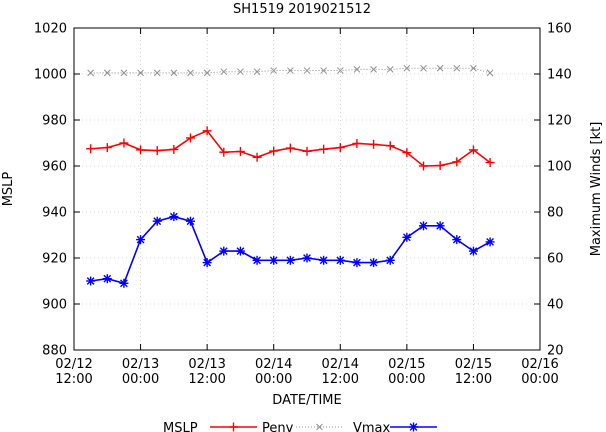  I want to click on y-right-tick-label: 40, so click(555, 305).